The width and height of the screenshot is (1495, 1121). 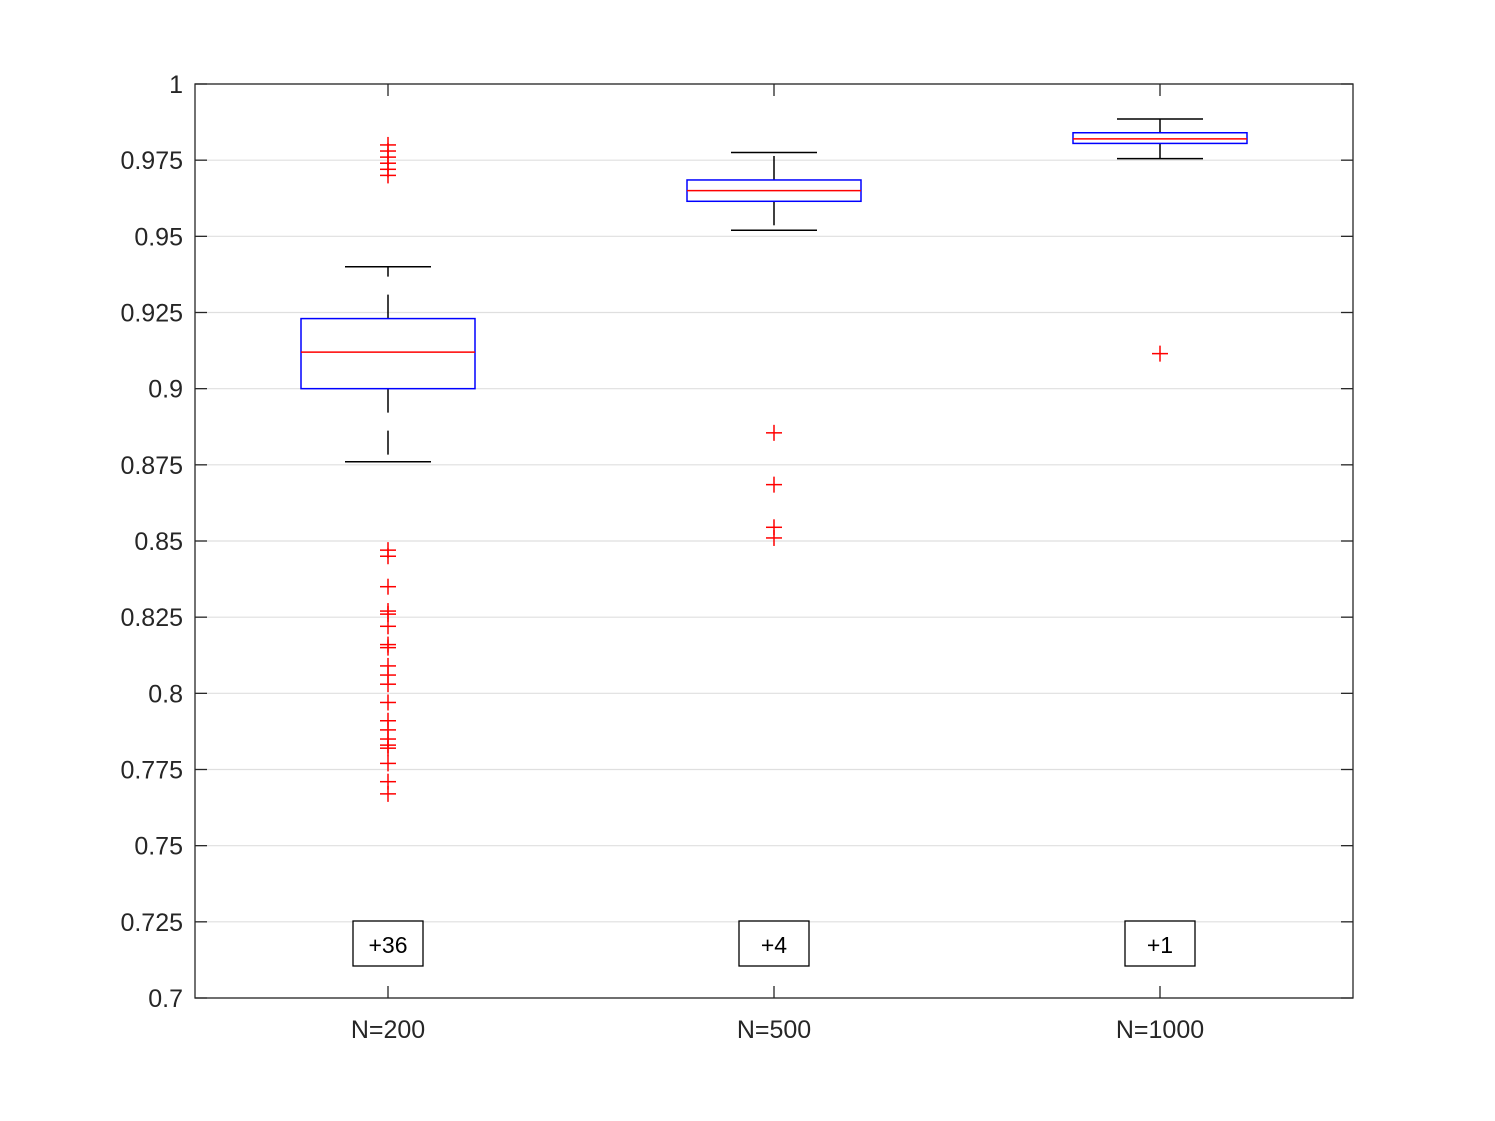 What do you see at coordinates (158, 847) in the screenshot?
I see `y-tick-label: 0.75` at bounding box center [158, 847].